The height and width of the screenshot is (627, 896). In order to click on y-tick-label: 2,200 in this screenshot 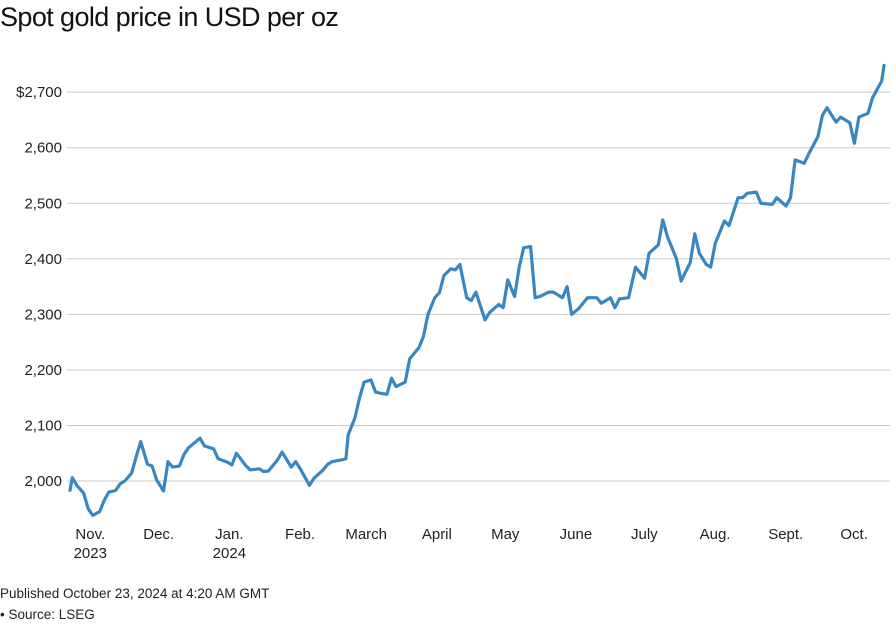, I will do `click(43, 370)`.